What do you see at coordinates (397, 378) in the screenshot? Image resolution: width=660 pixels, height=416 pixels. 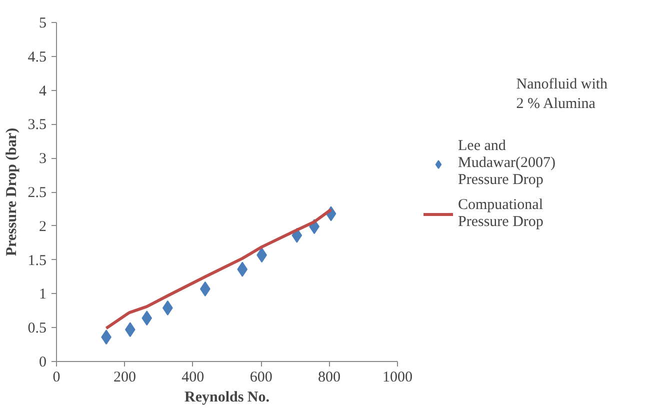 I see `x-tick-label: 1000` at bounding box center [397, 378].